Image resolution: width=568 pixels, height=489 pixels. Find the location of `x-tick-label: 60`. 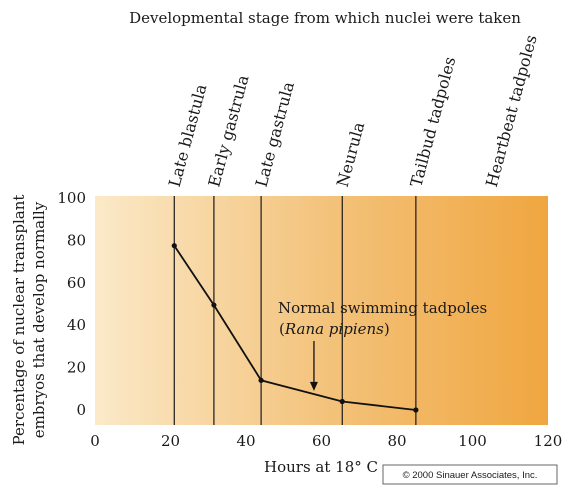

x-tick-label: 60 is located at coordinates (321, 441).